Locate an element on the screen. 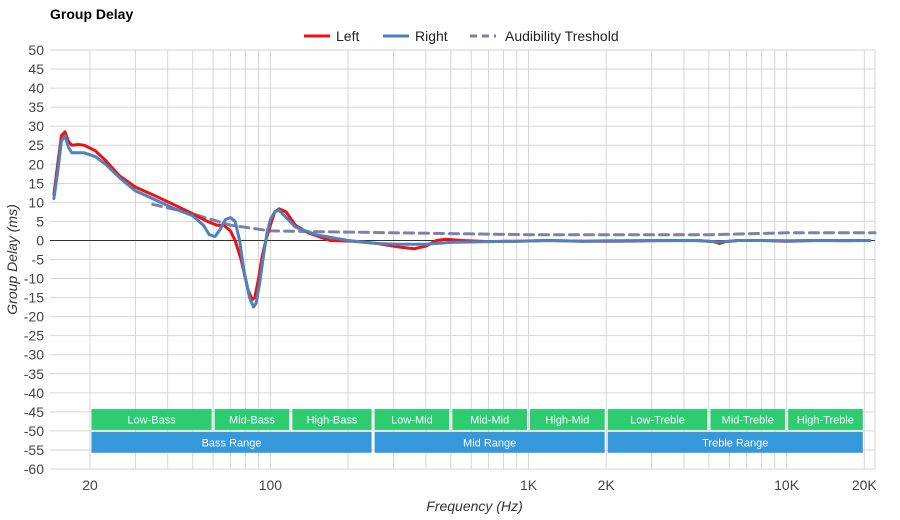 Image resolution: width=900 pixels, height=520 pixels. x-axis-label: Frequency (Hz) is located at coordinates (474, 506).